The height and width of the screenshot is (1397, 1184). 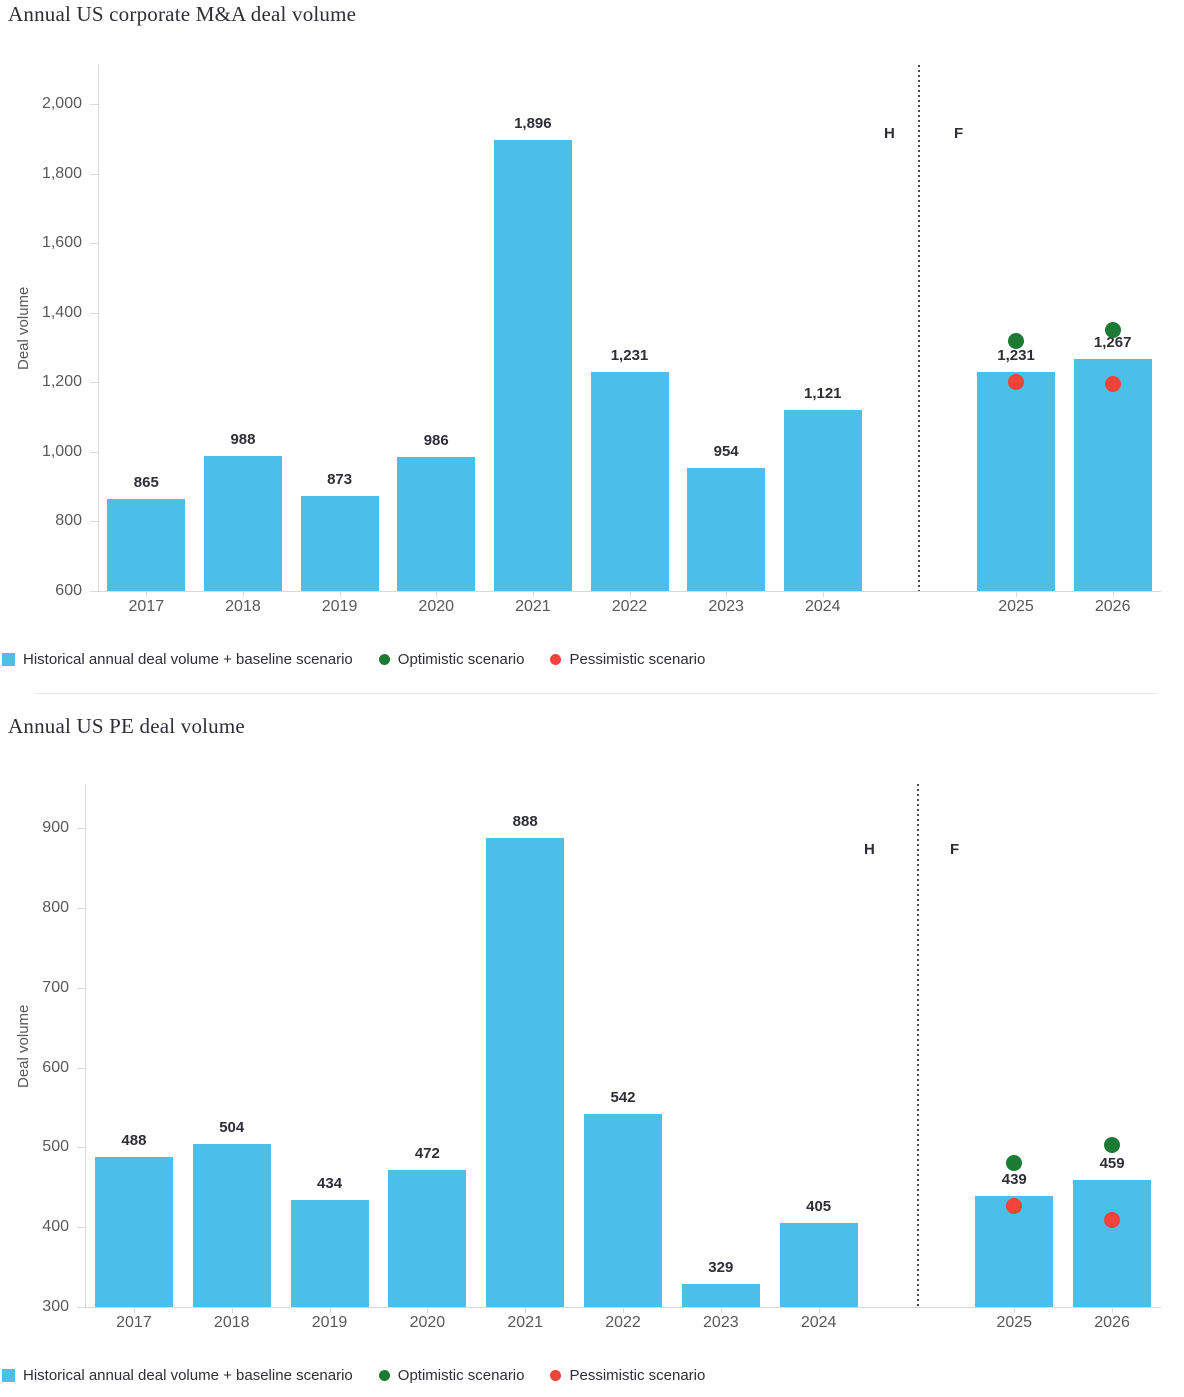 I want to click on bar-value-label: 986, so click(x=436, y=440).